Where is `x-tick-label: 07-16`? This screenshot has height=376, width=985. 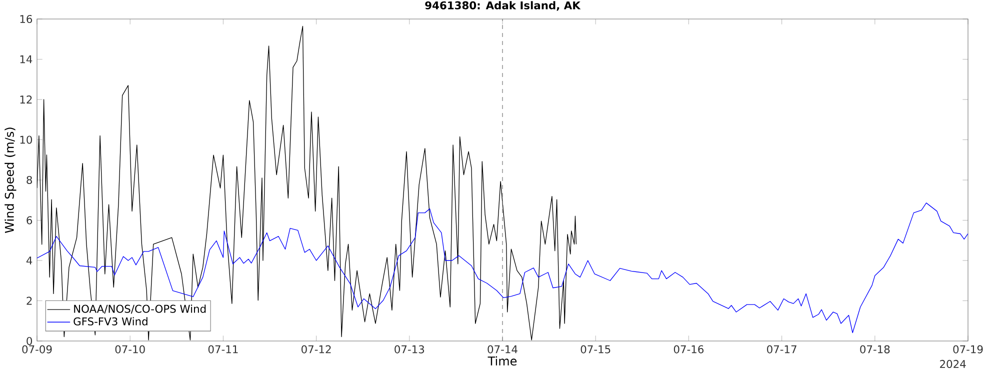 x-tick-label: 07-16 is located at coordinates (689, 349).